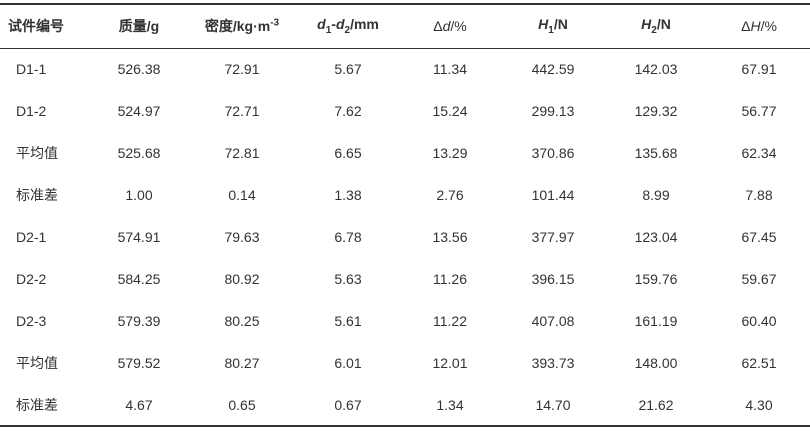 The height and width of the screenshot is (435, 810). I want to click on cell-mass: 526.38, so click(139, 69).